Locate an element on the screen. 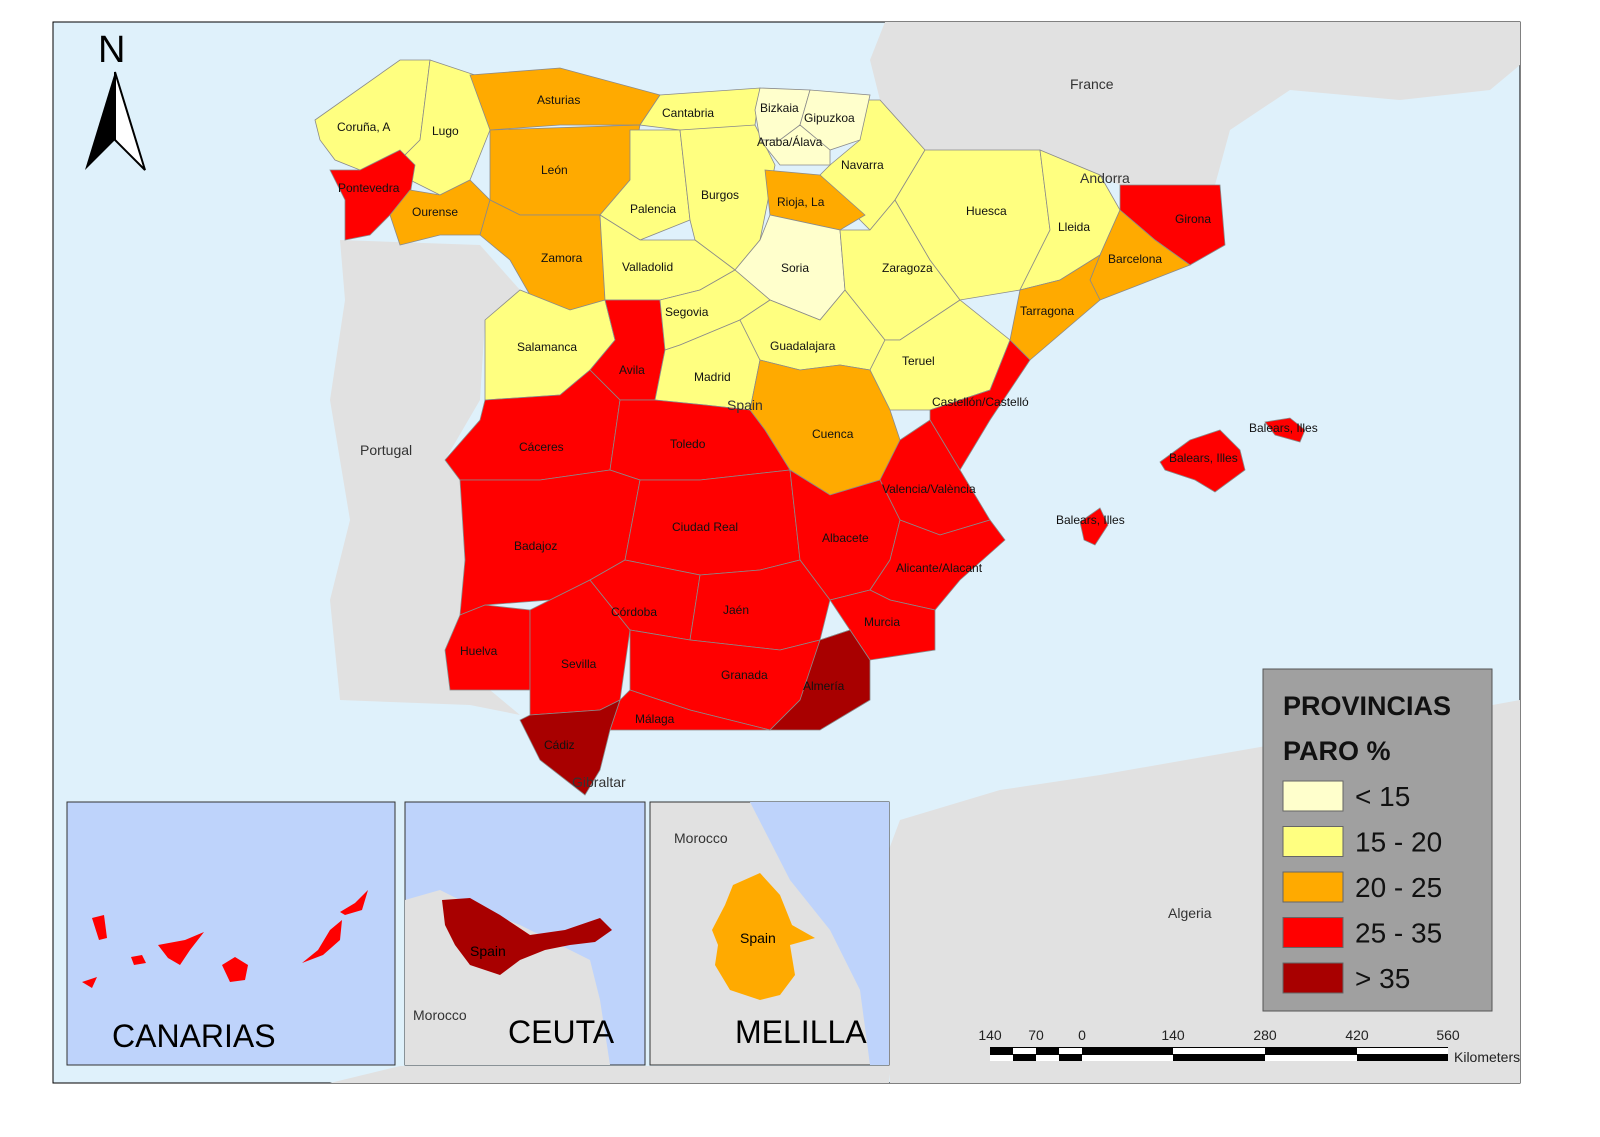 The height and width of the screenshot is (1137, 1600). inset-melilla: Spain Morocco MELILLA is located at coordinates (769, 933).